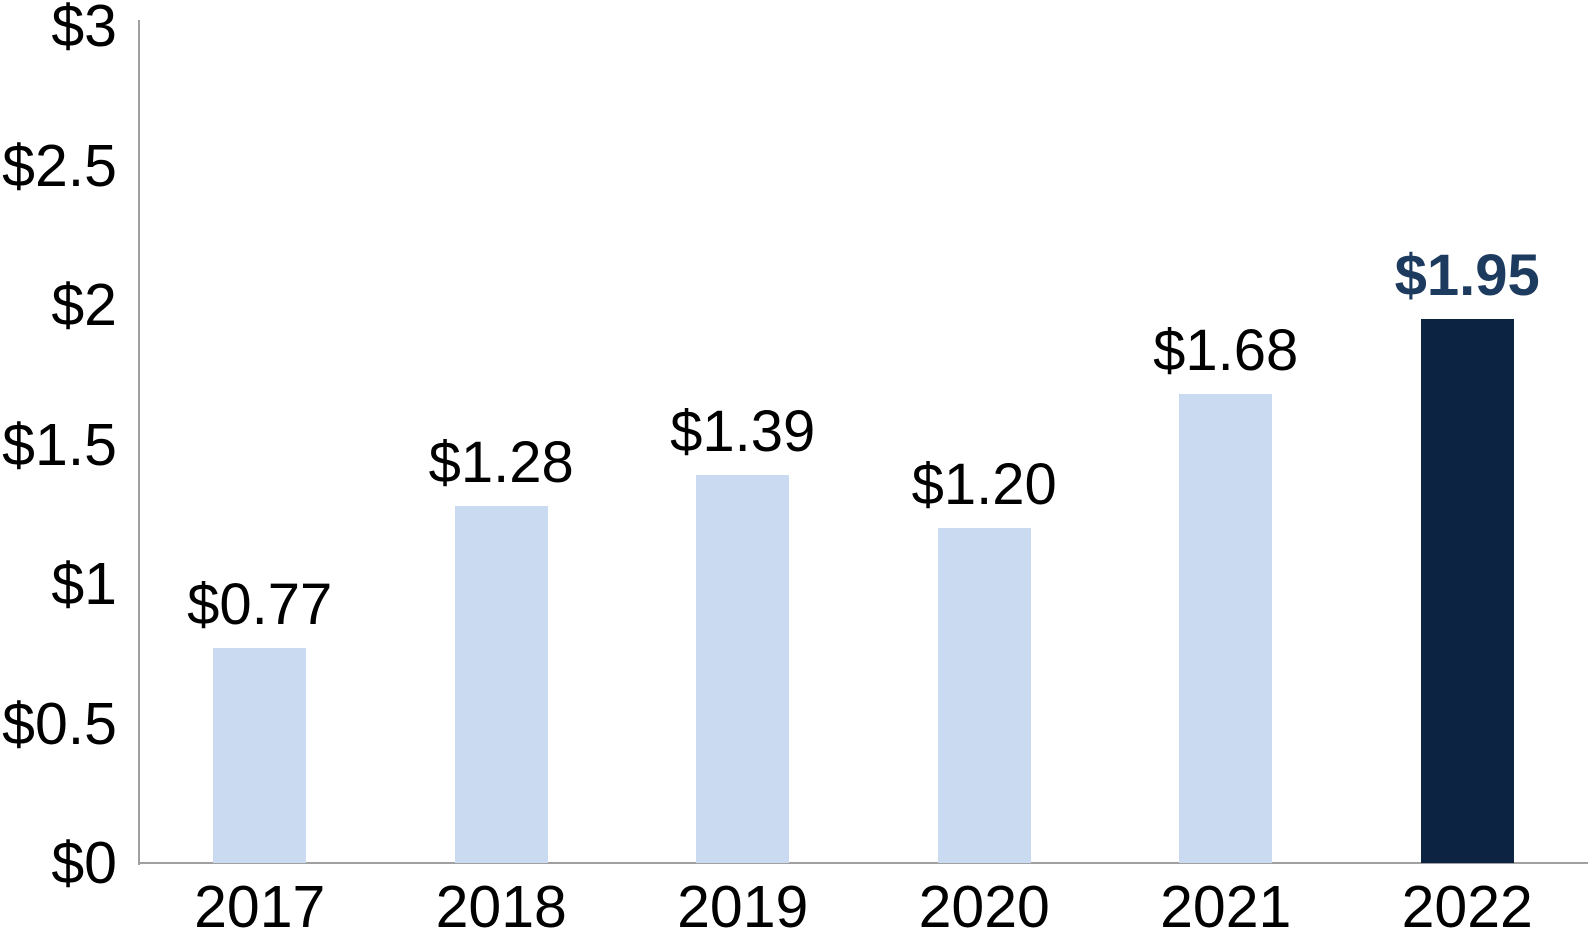 The height and width of the screenshot is (941, 1588). I want to click on x-axis-tick-label-2021: 2021, so click(1226, 907).